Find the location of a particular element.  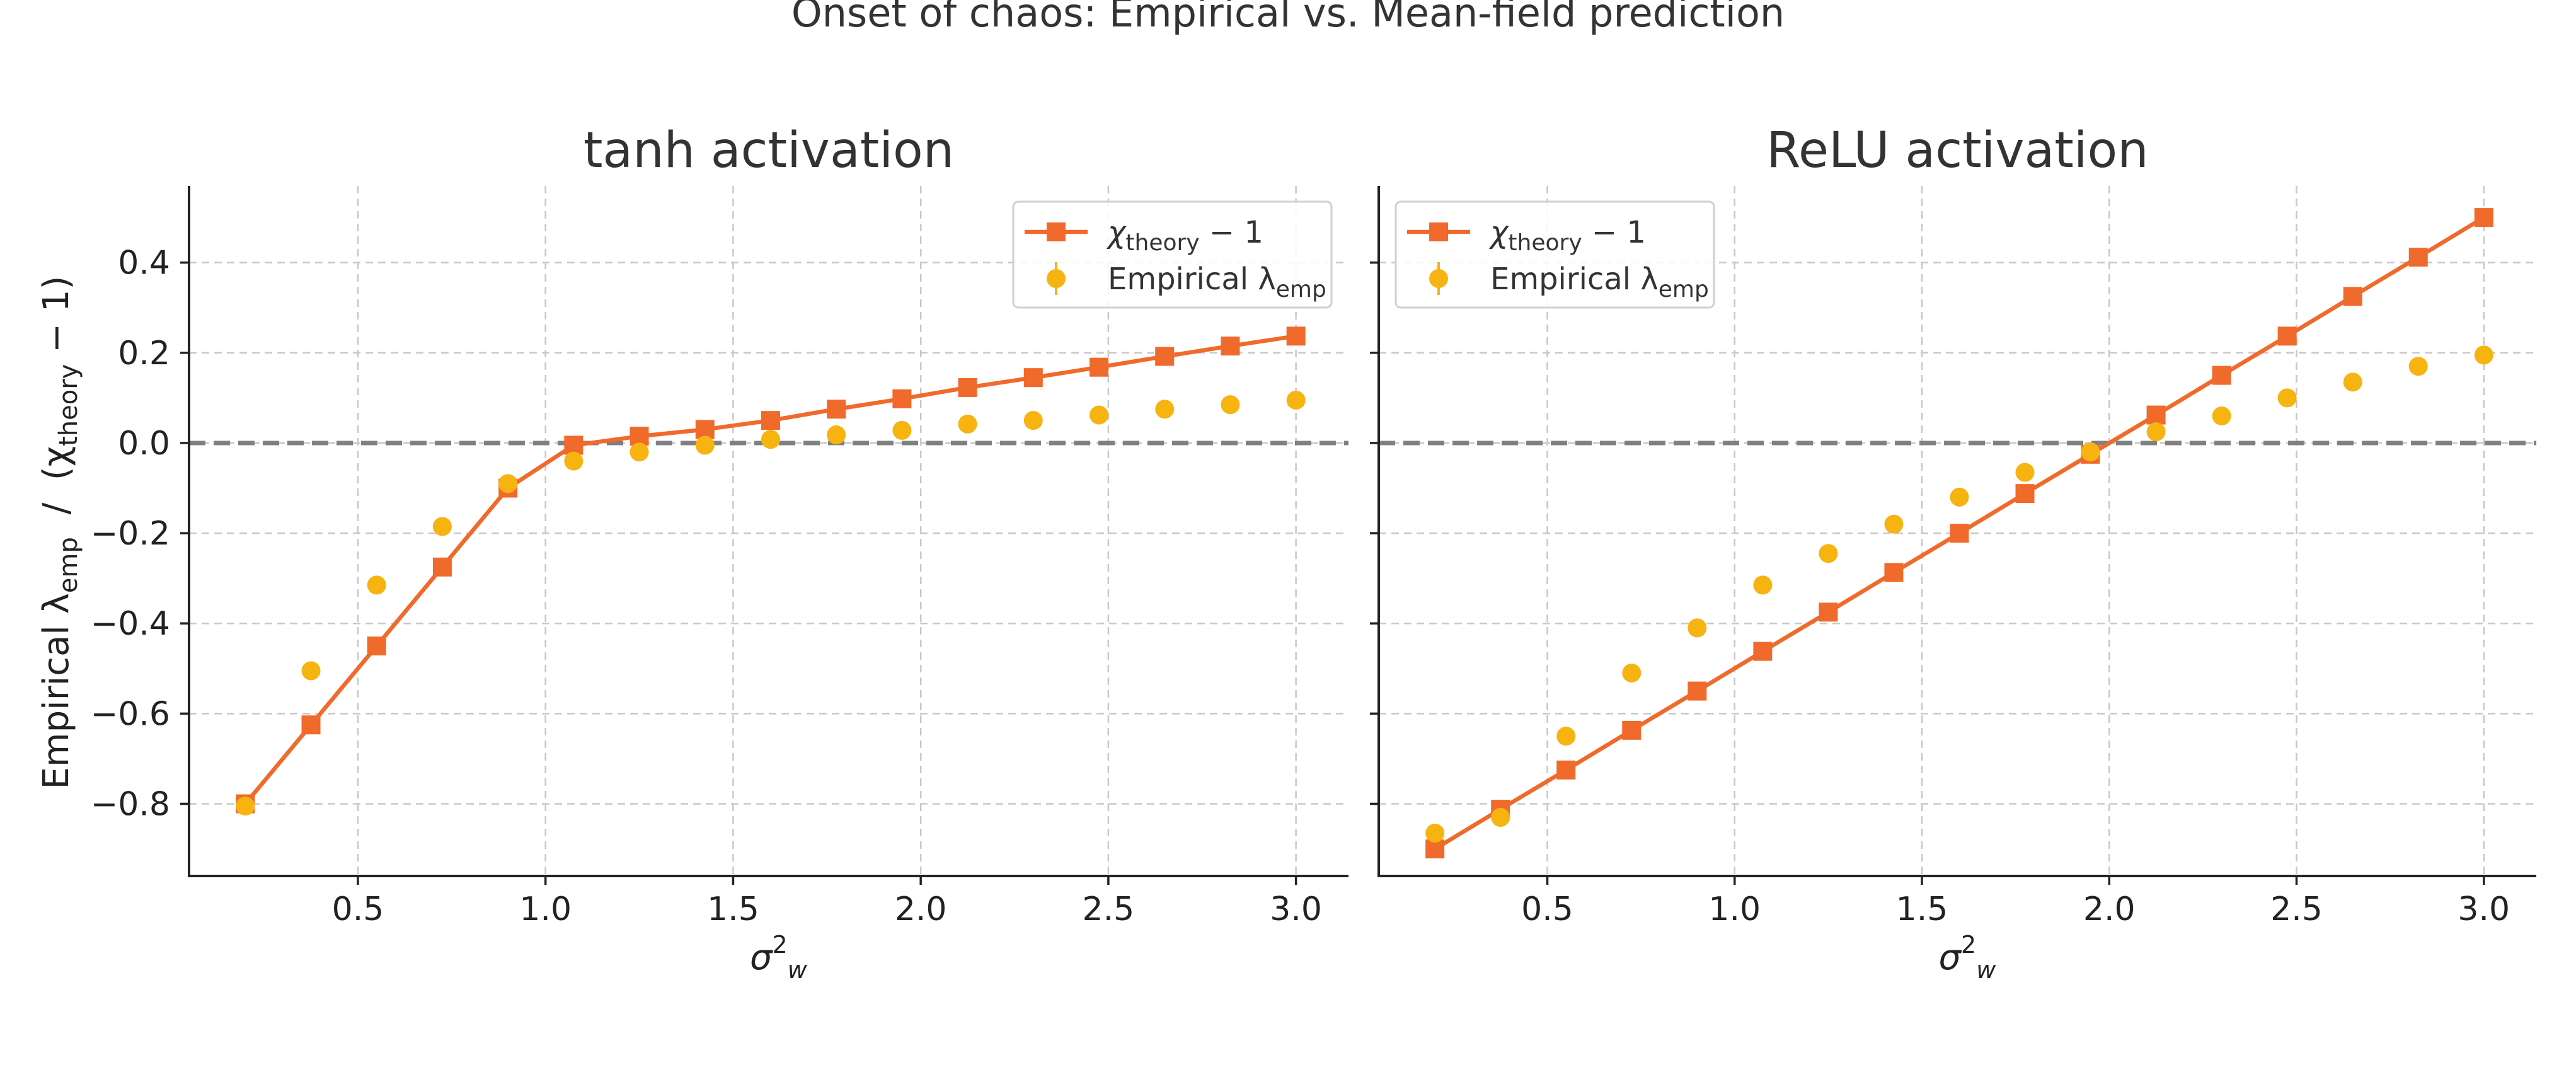

y-tick-label: −0.8 is located at coordinates (130, 804).